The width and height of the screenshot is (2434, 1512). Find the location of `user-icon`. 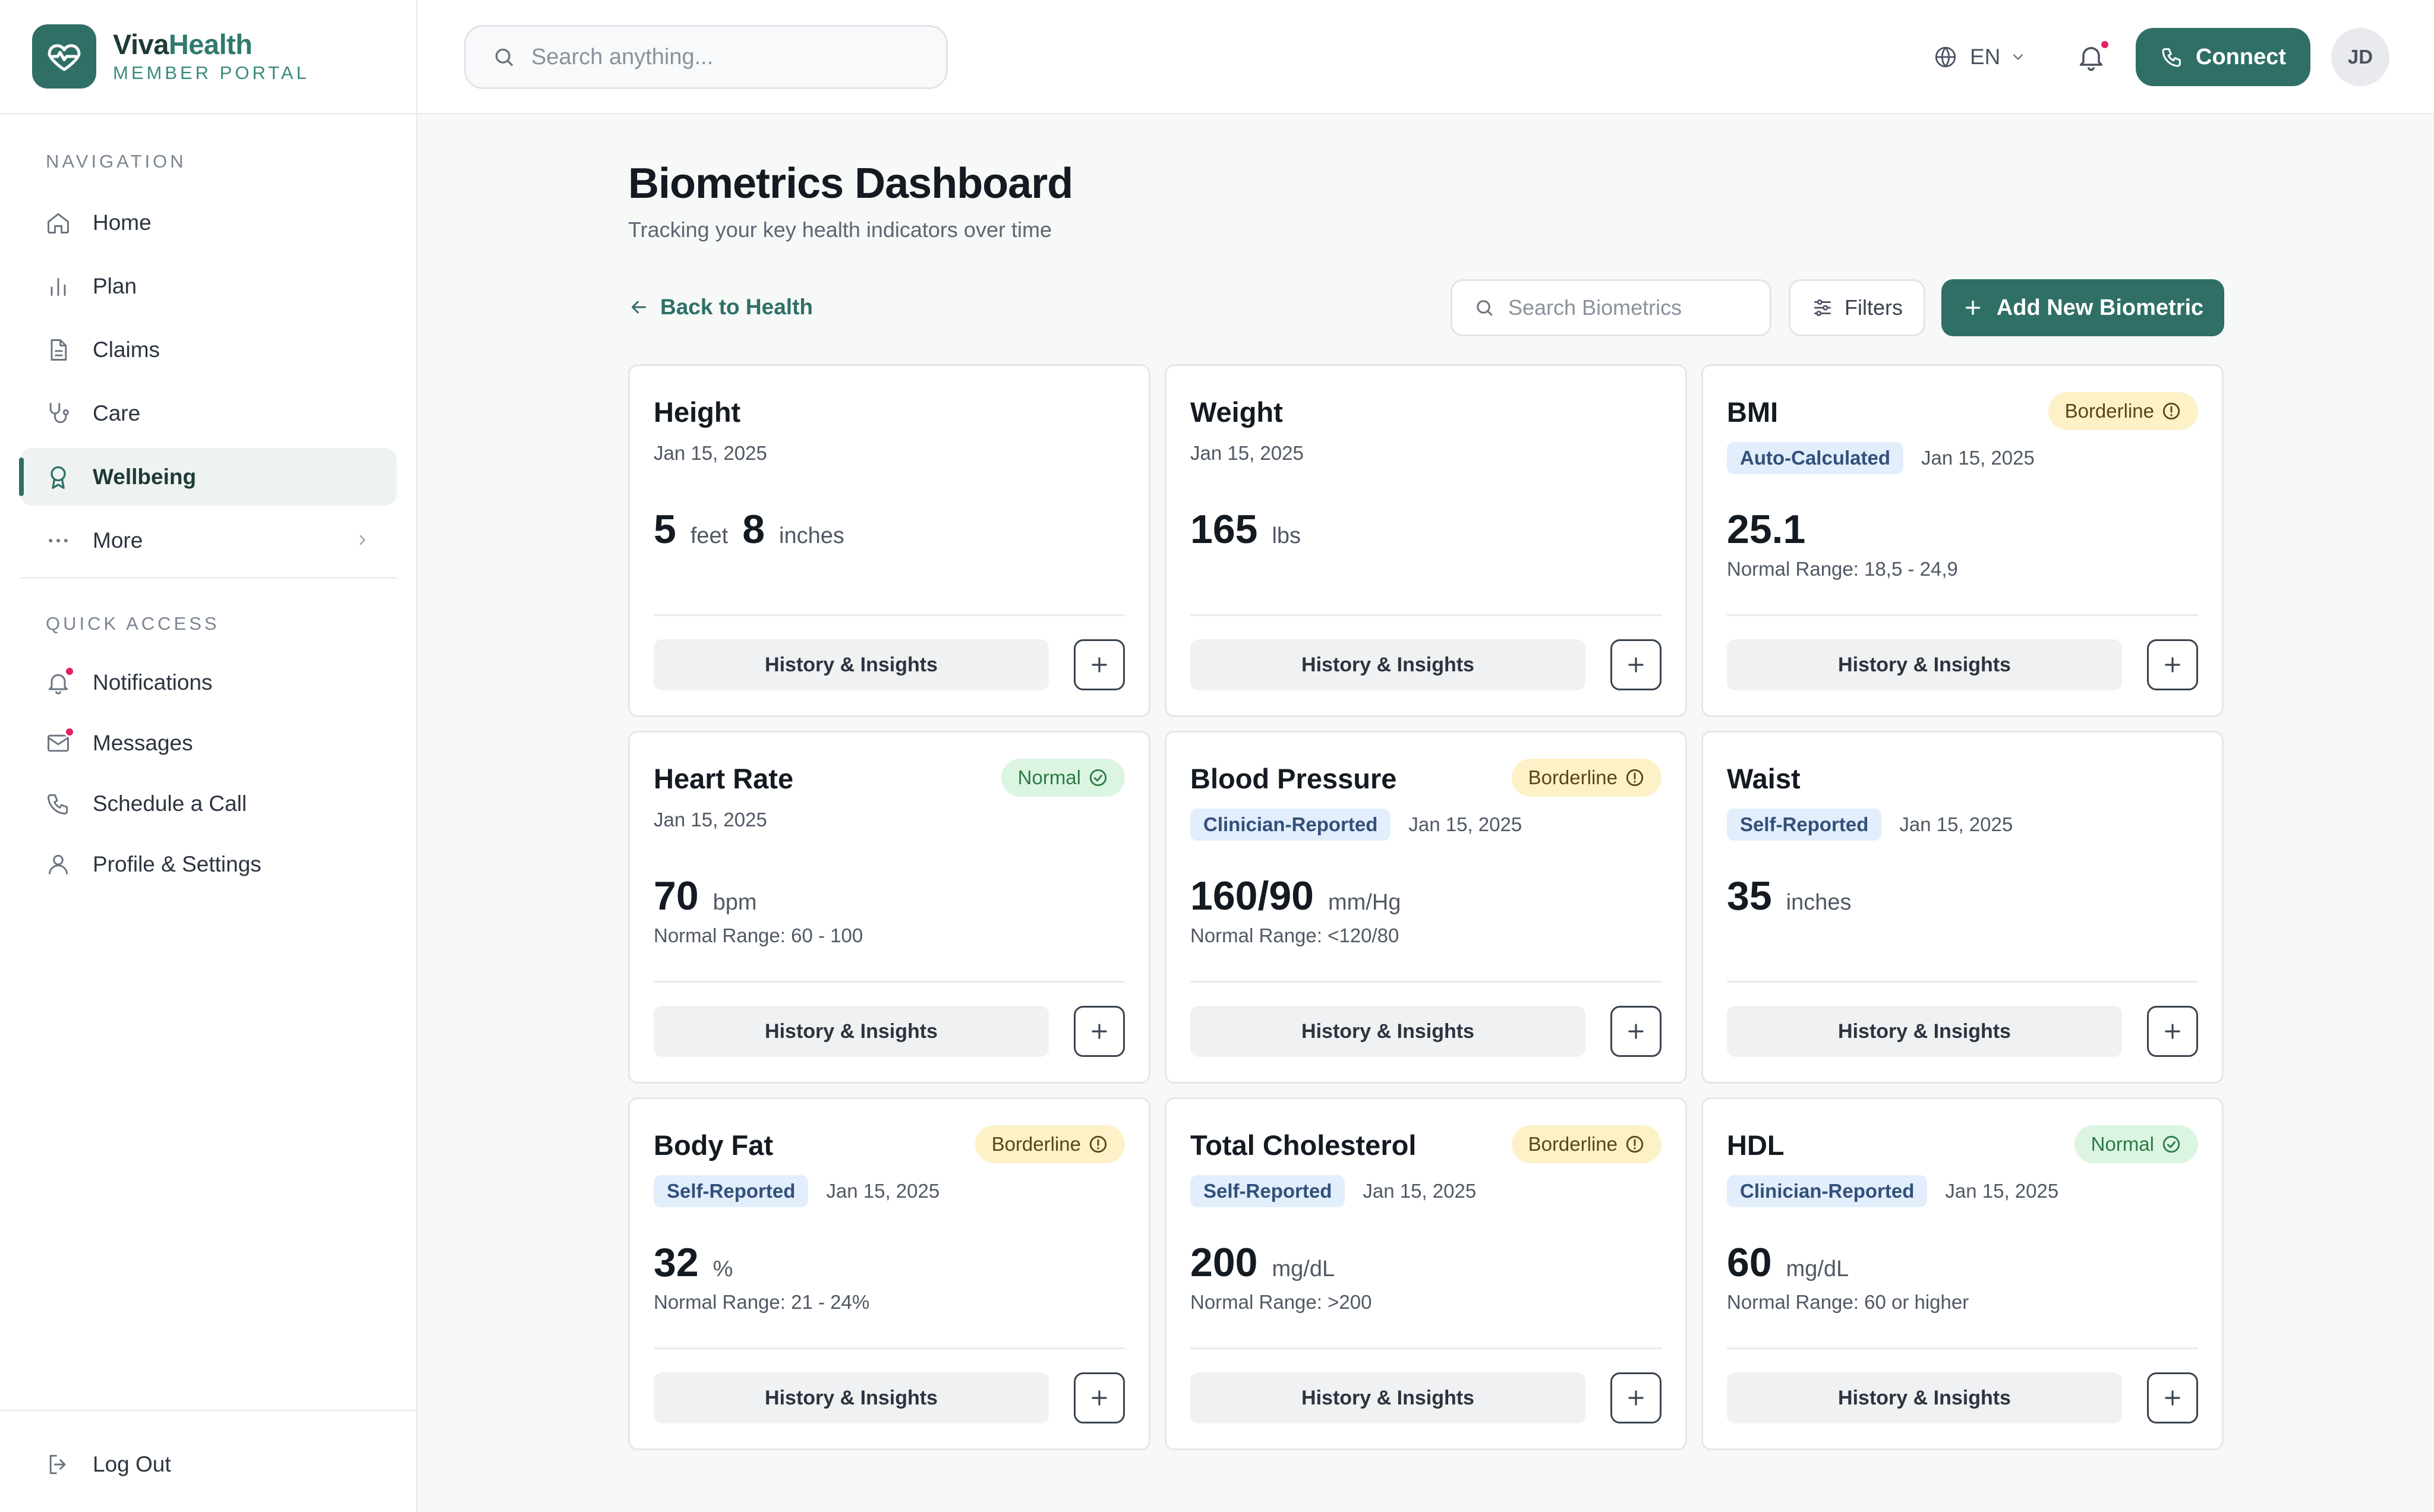

user-icon is located at coordinates (58, 864).